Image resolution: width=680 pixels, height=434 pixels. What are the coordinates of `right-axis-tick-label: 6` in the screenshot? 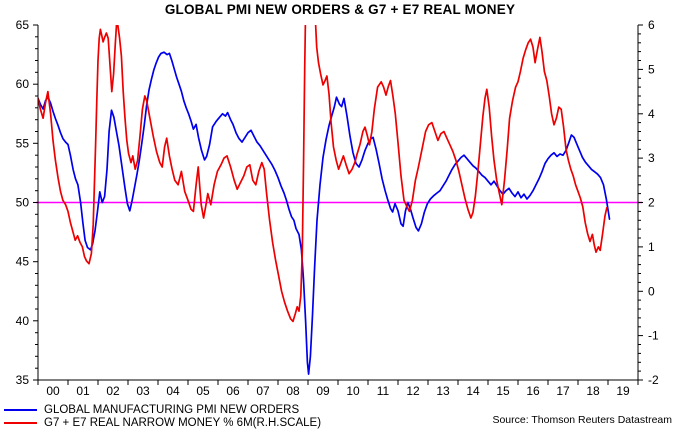 It's located at (651, 25).